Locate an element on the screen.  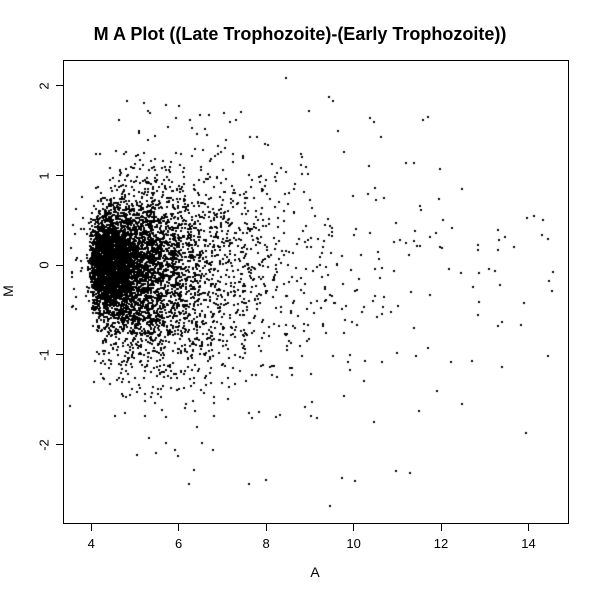
y-tick-label: 0 is located at coordinates (44, 265).